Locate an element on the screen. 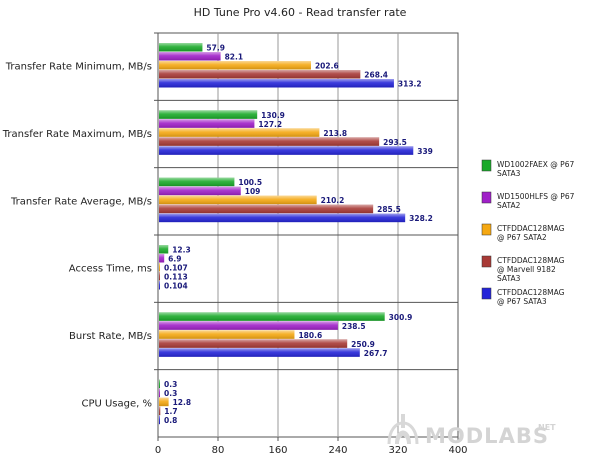 This screenshot has height=463, width=600. x-tick-label: 160 is located at coordinates (277, 450).